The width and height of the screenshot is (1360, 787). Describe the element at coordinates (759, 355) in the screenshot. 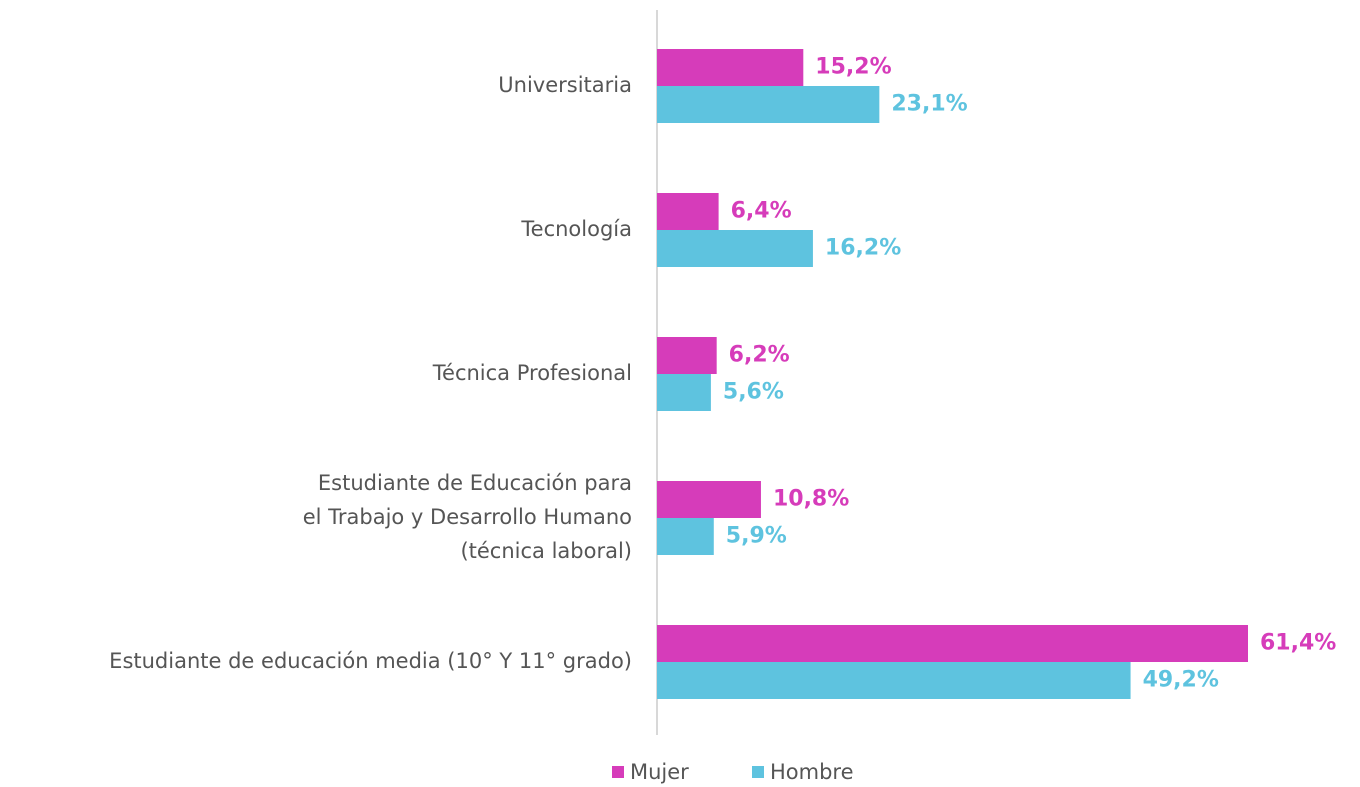

I see `value-label: 6,2%` at that location.